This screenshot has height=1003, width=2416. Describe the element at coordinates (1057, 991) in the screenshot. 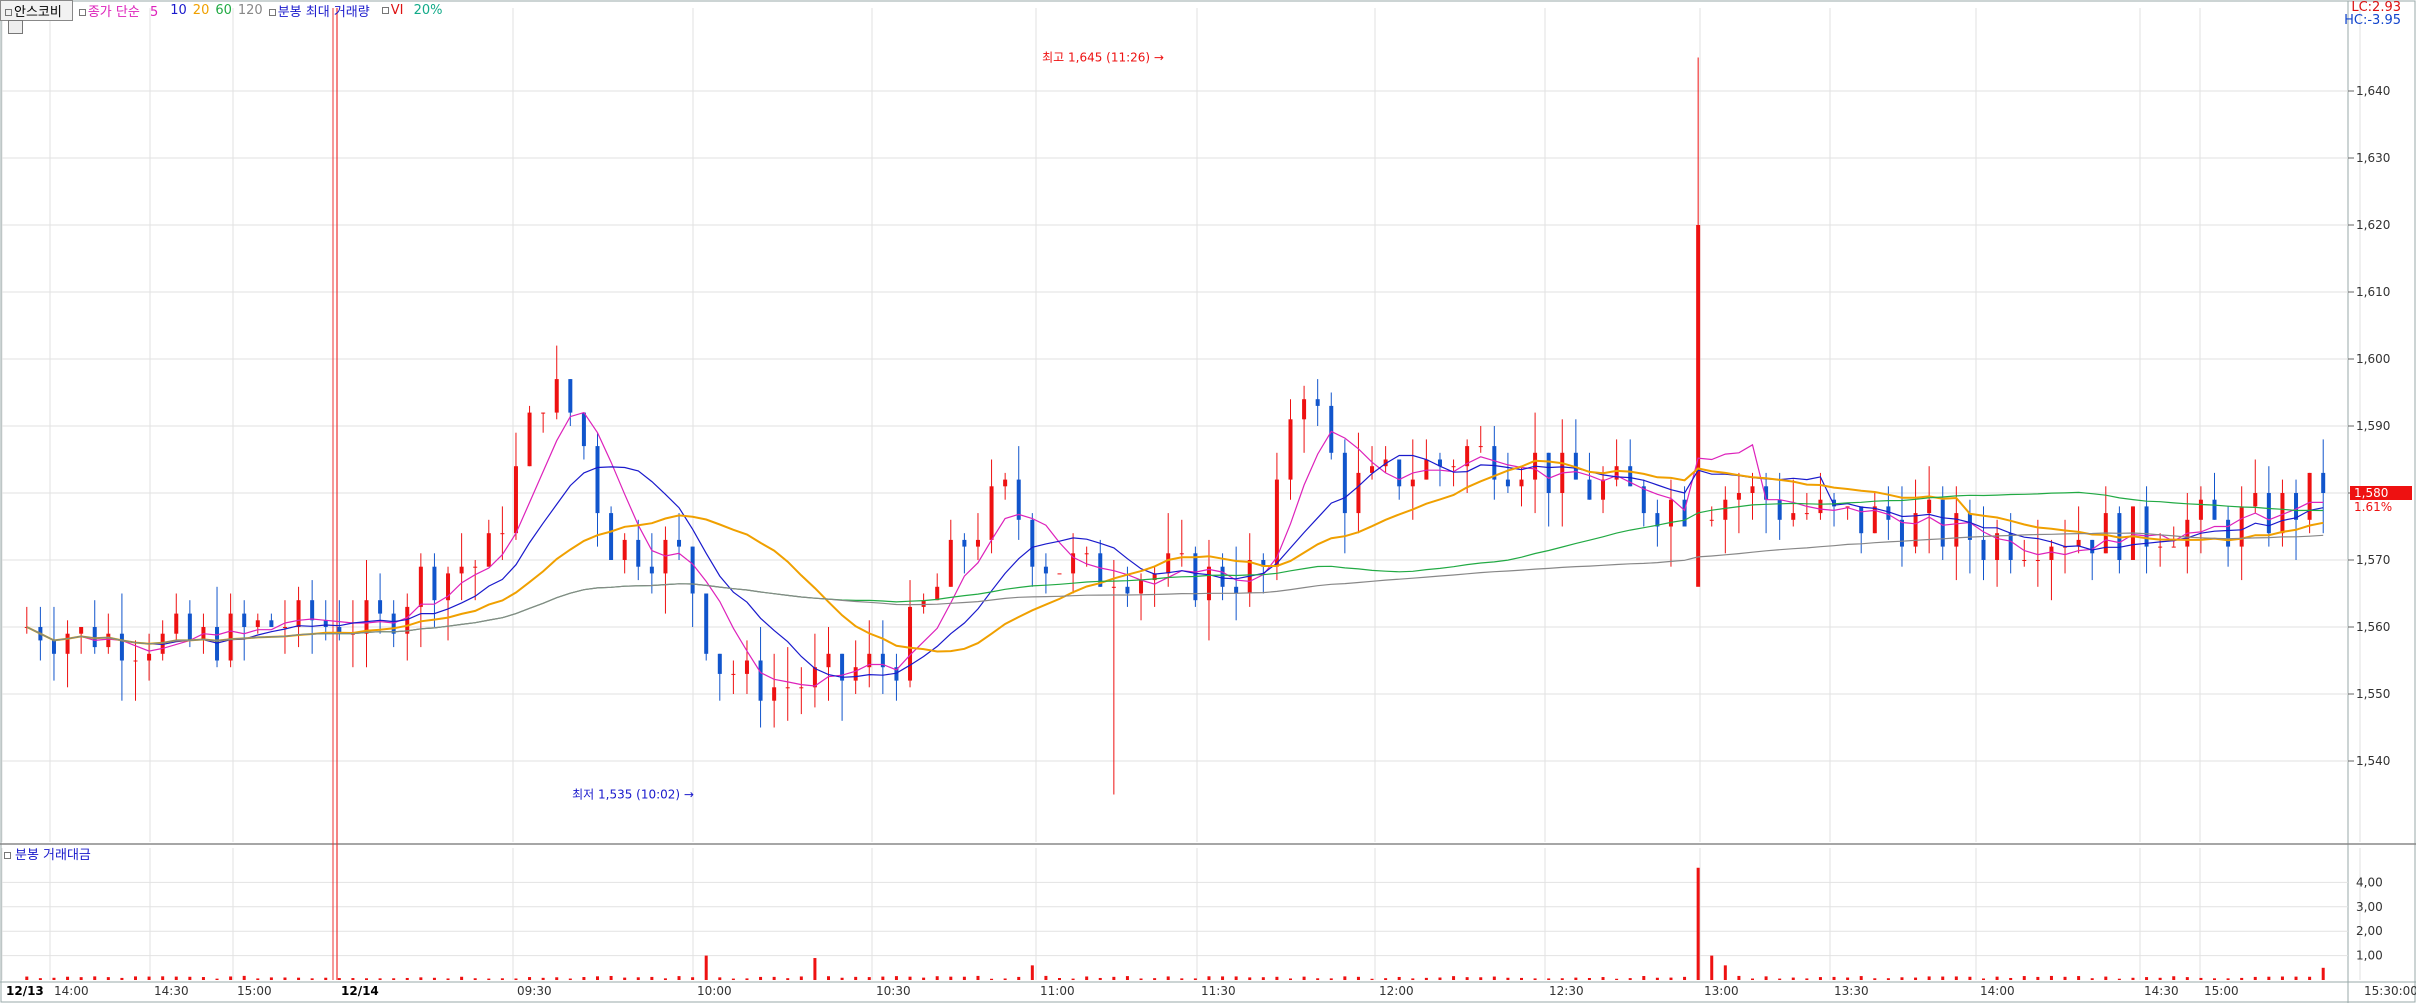

I see `time-tick-label: 11:00` at that location.